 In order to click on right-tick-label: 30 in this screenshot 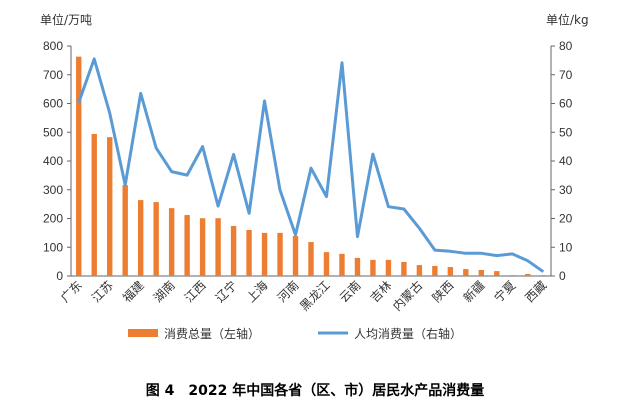, I will do `click(566, 190)`.